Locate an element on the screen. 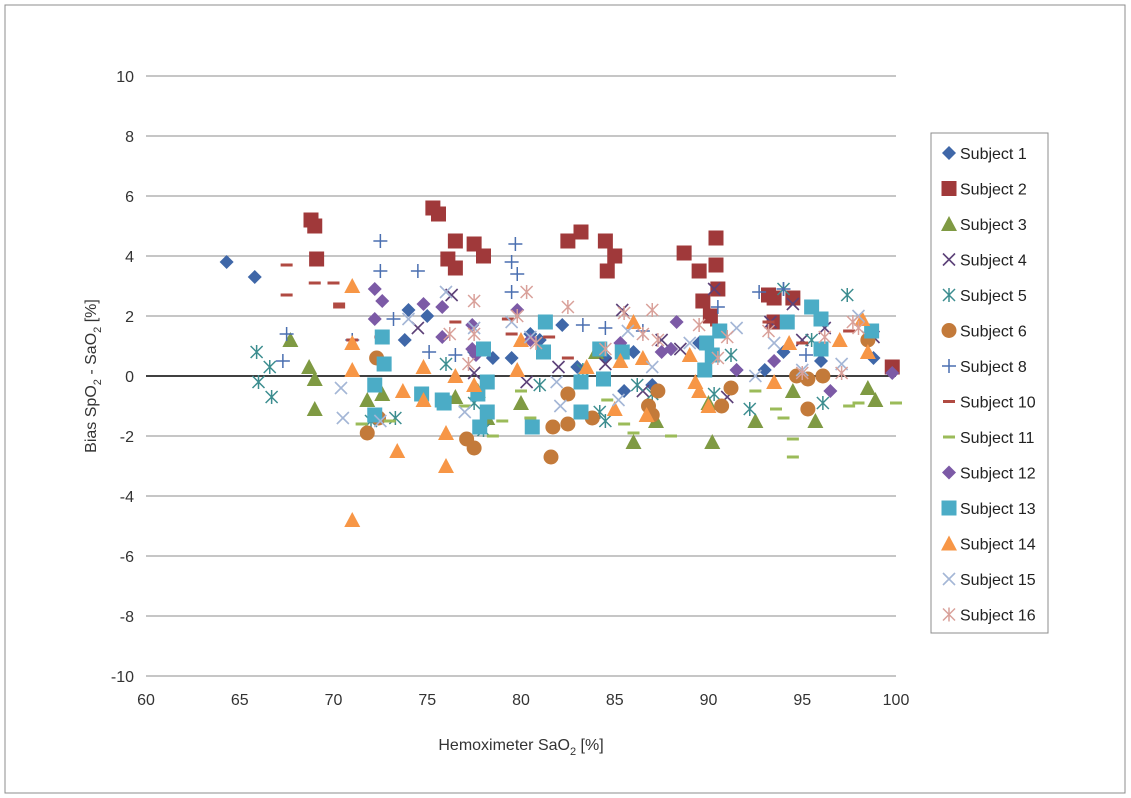 The height and width of the screenshot is (798, 1131). x-tick-label: 85 is located at coordinates (615, 700).